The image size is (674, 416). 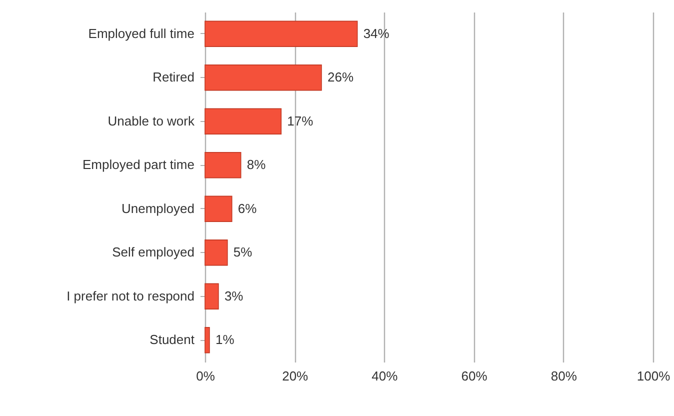 What do you see at coordinates (474, 376) in the screenshot?
I see `x-tick-label: 60%` at bounding box center [474, 376].